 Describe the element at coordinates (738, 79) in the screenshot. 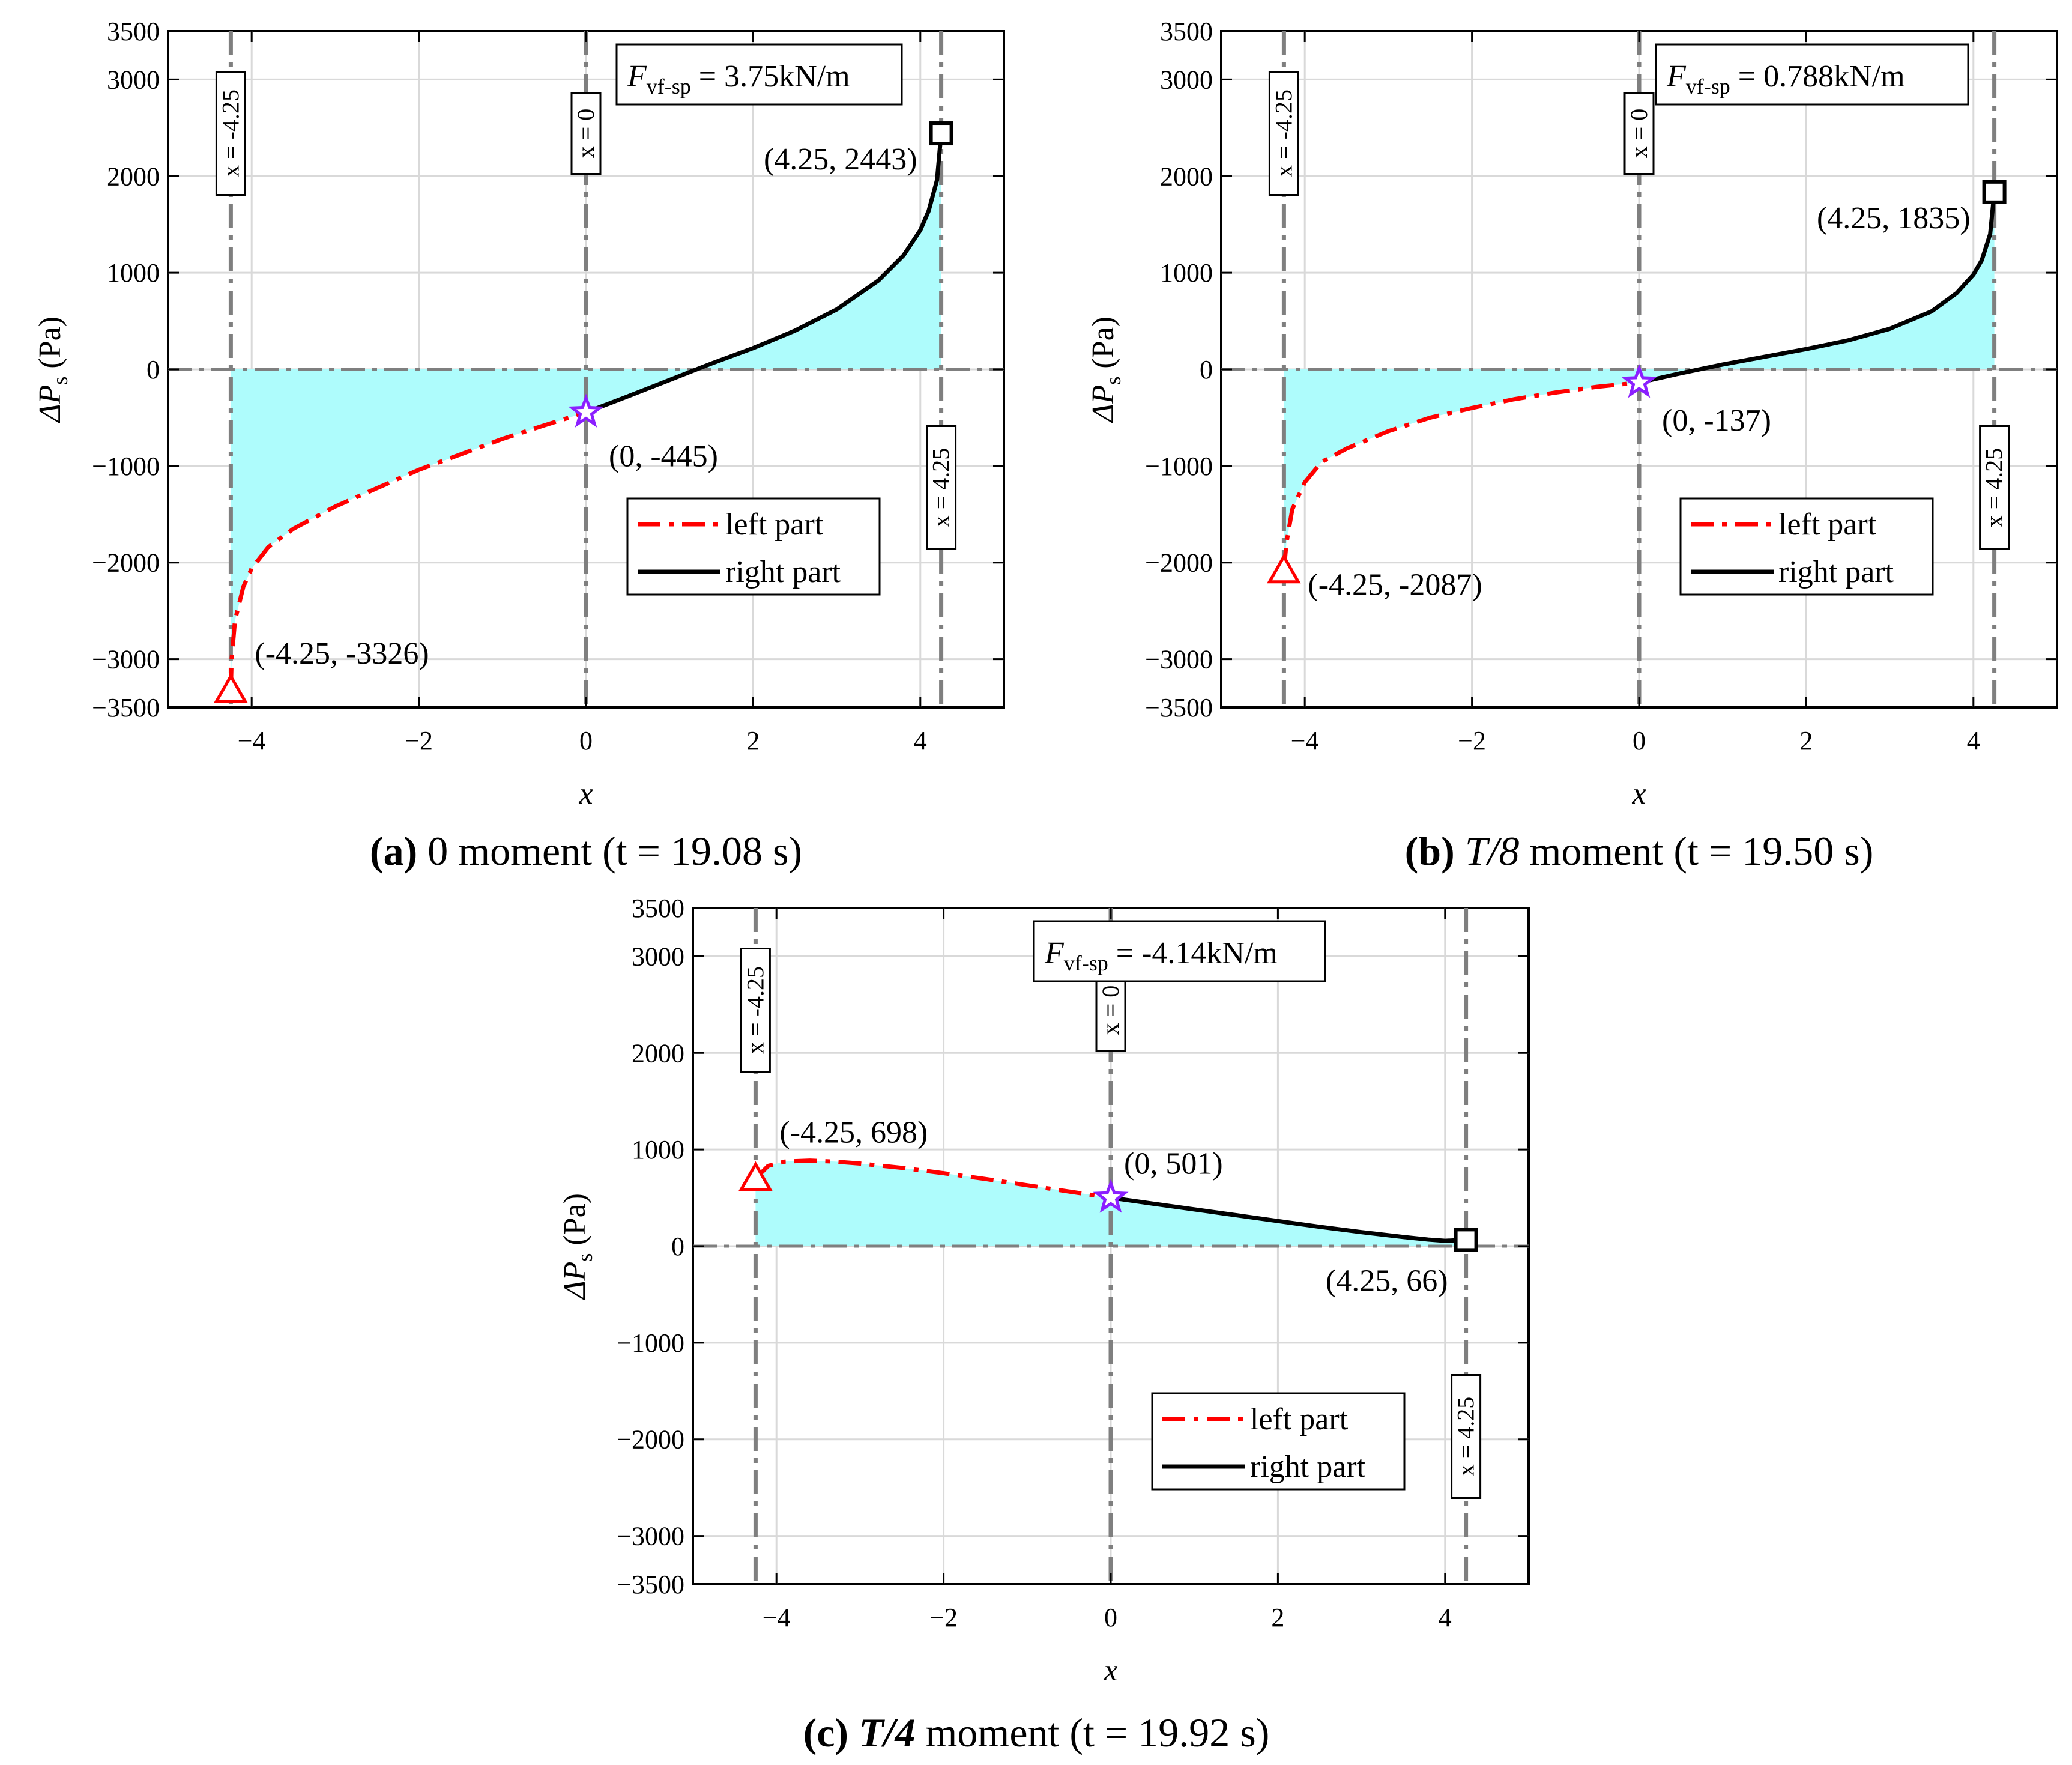

I see `svg-text: Fvf-sp = 3.75kN/m` at that location.